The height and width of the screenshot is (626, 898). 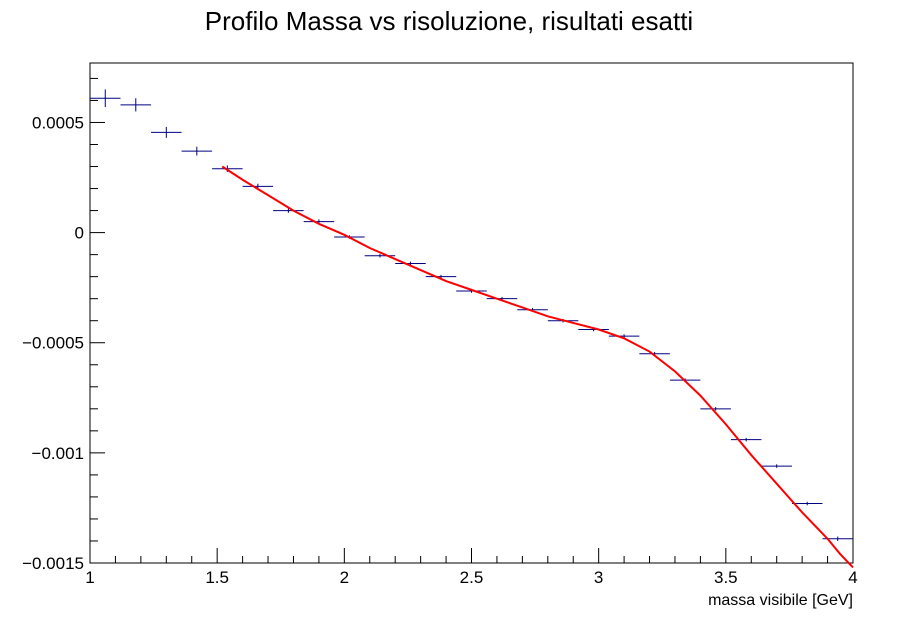 I want to click on y-tick-label: −0.0015, so click(x=53, y=563).